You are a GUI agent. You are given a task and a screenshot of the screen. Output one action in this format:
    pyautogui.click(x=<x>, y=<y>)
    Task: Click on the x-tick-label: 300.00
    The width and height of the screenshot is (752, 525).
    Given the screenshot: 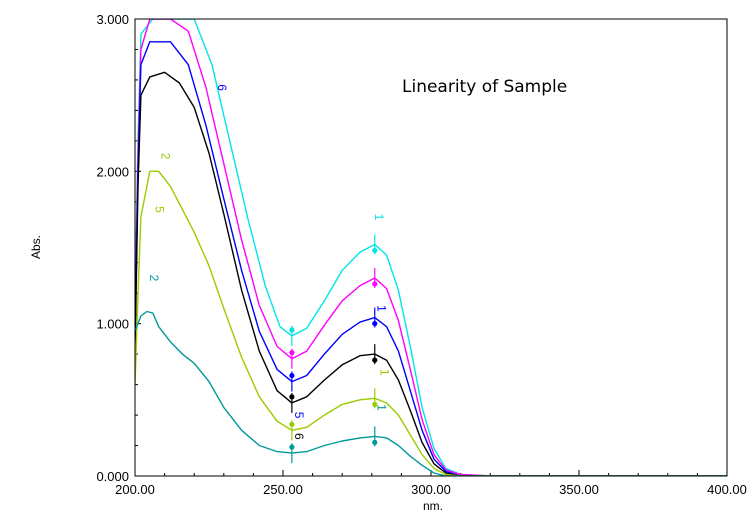 What is the action you would take?
    pyautogui.click(x=431, y=489)
    